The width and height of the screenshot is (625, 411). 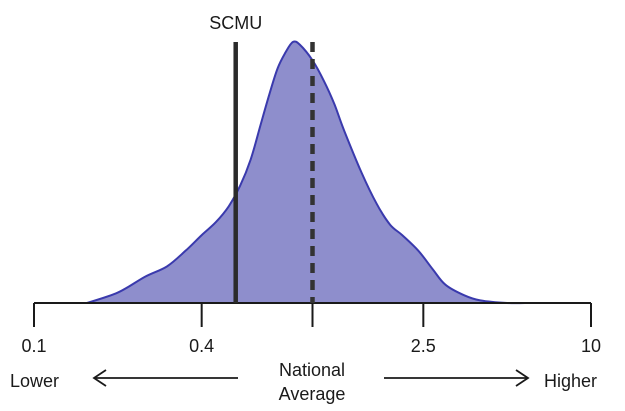 I want to click on x-tick-label: 0.4, so click(x=201, y=346).